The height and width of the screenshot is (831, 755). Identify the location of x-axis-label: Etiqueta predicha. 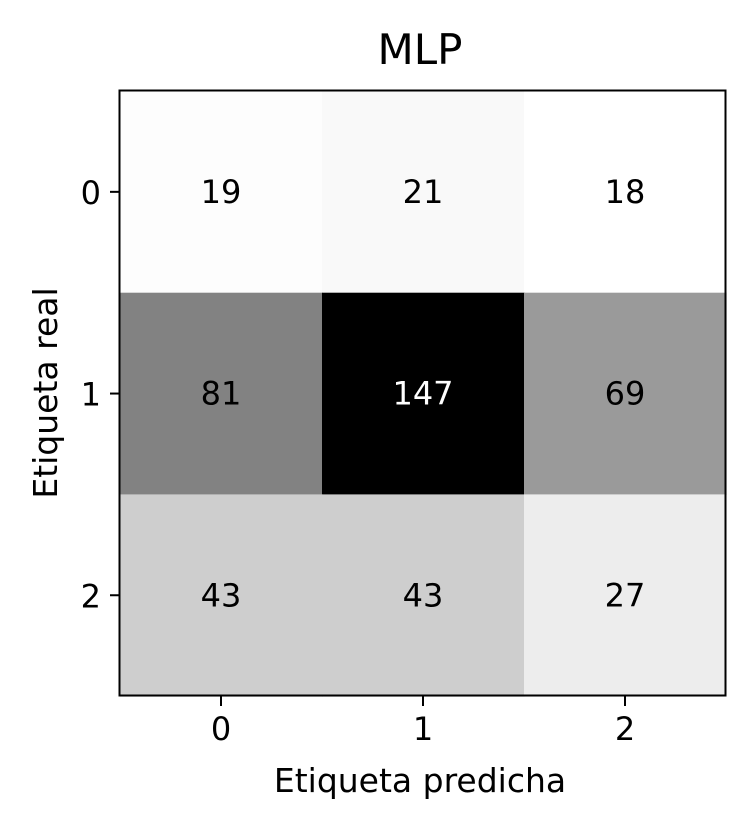
(420, 780).